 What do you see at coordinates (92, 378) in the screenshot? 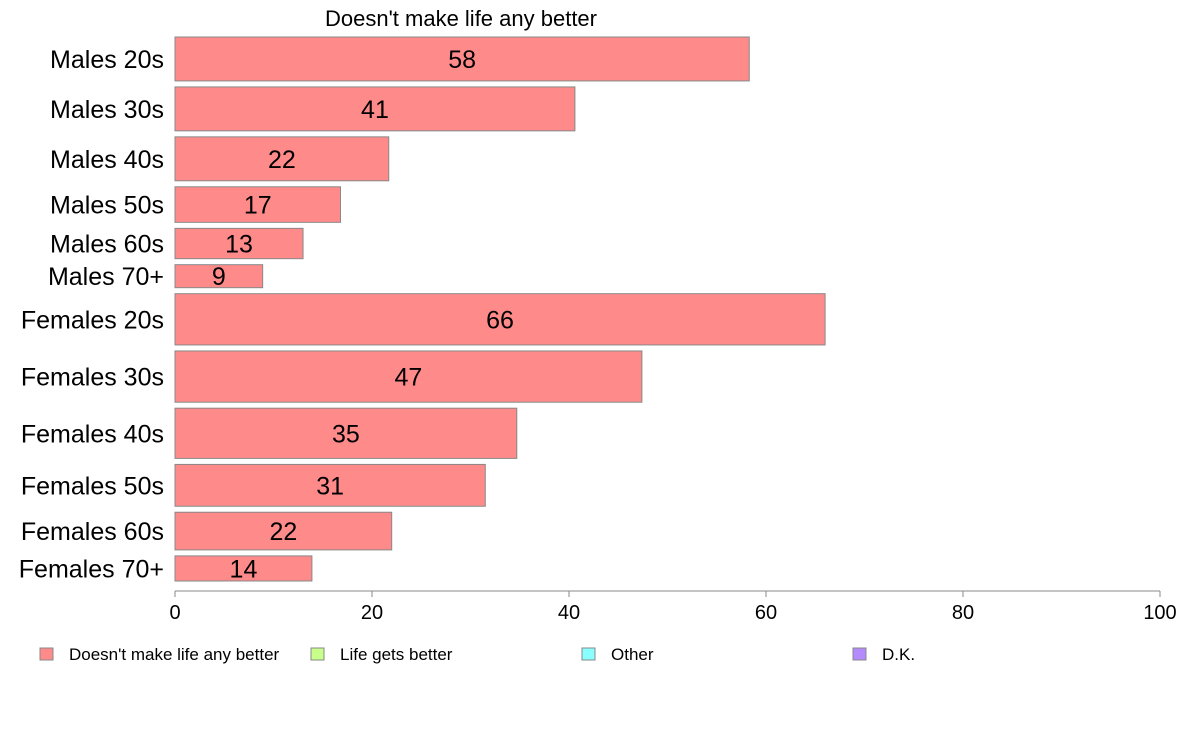
I see `category-label: Females 30s` at bounding box center [92, 378].